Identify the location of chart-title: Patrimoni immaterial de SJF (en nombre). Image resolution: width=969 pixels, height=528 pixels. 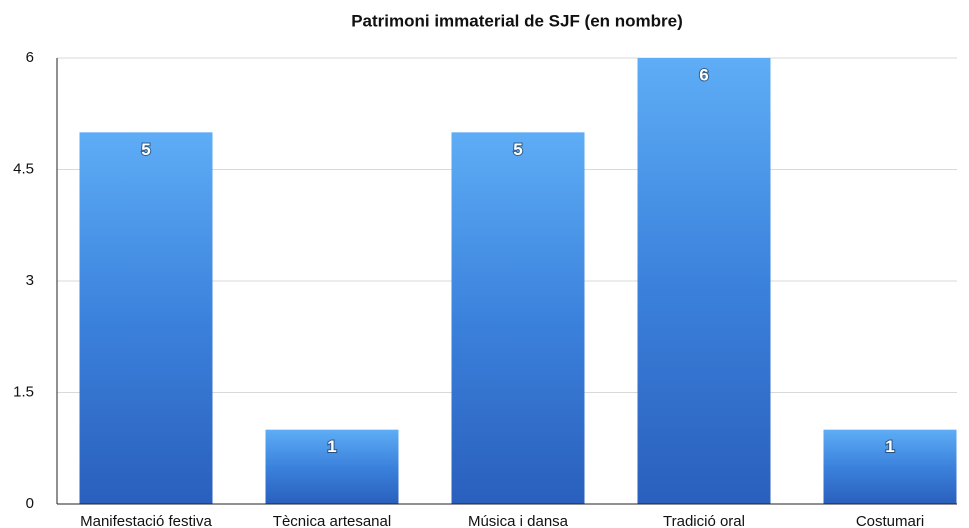
(517, 20).